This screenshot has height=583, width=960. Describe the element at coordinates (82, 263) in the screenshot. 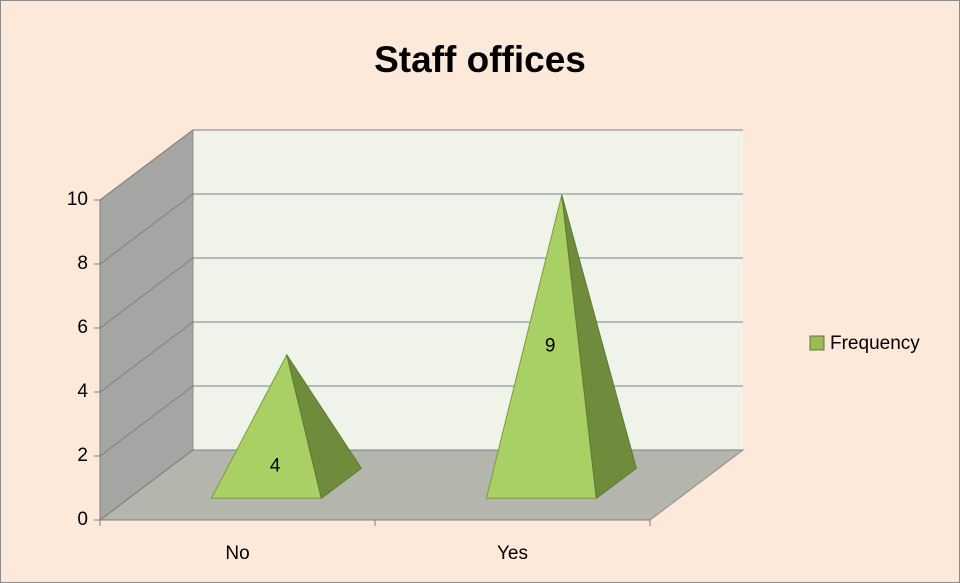

I see `y-tick-label: 8` at that location.